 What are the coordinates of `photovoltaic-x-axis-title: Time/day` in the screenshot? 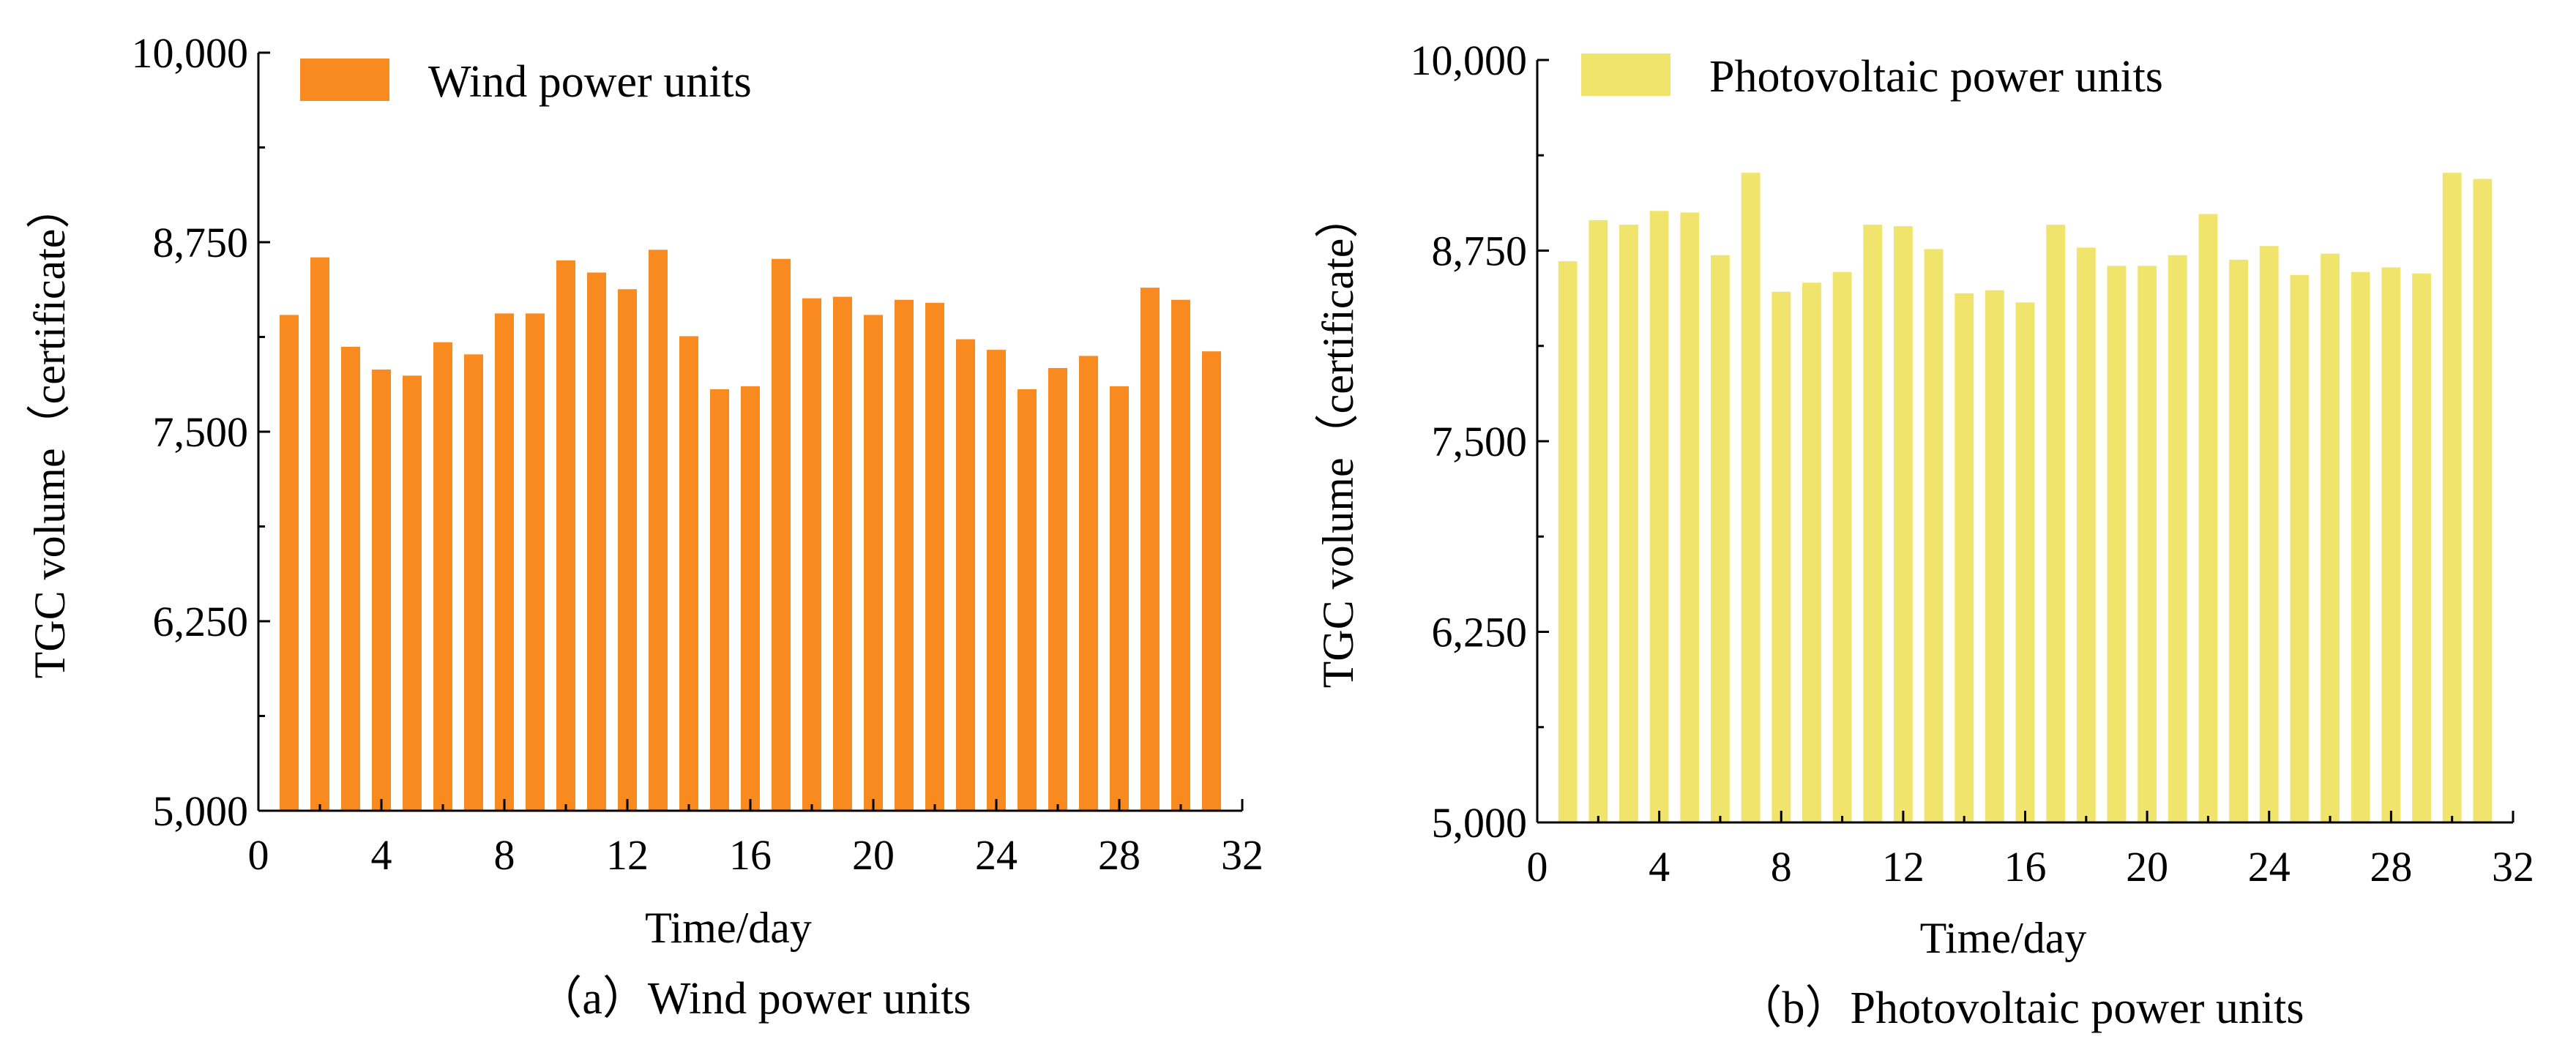 It's located at (2003, 938).